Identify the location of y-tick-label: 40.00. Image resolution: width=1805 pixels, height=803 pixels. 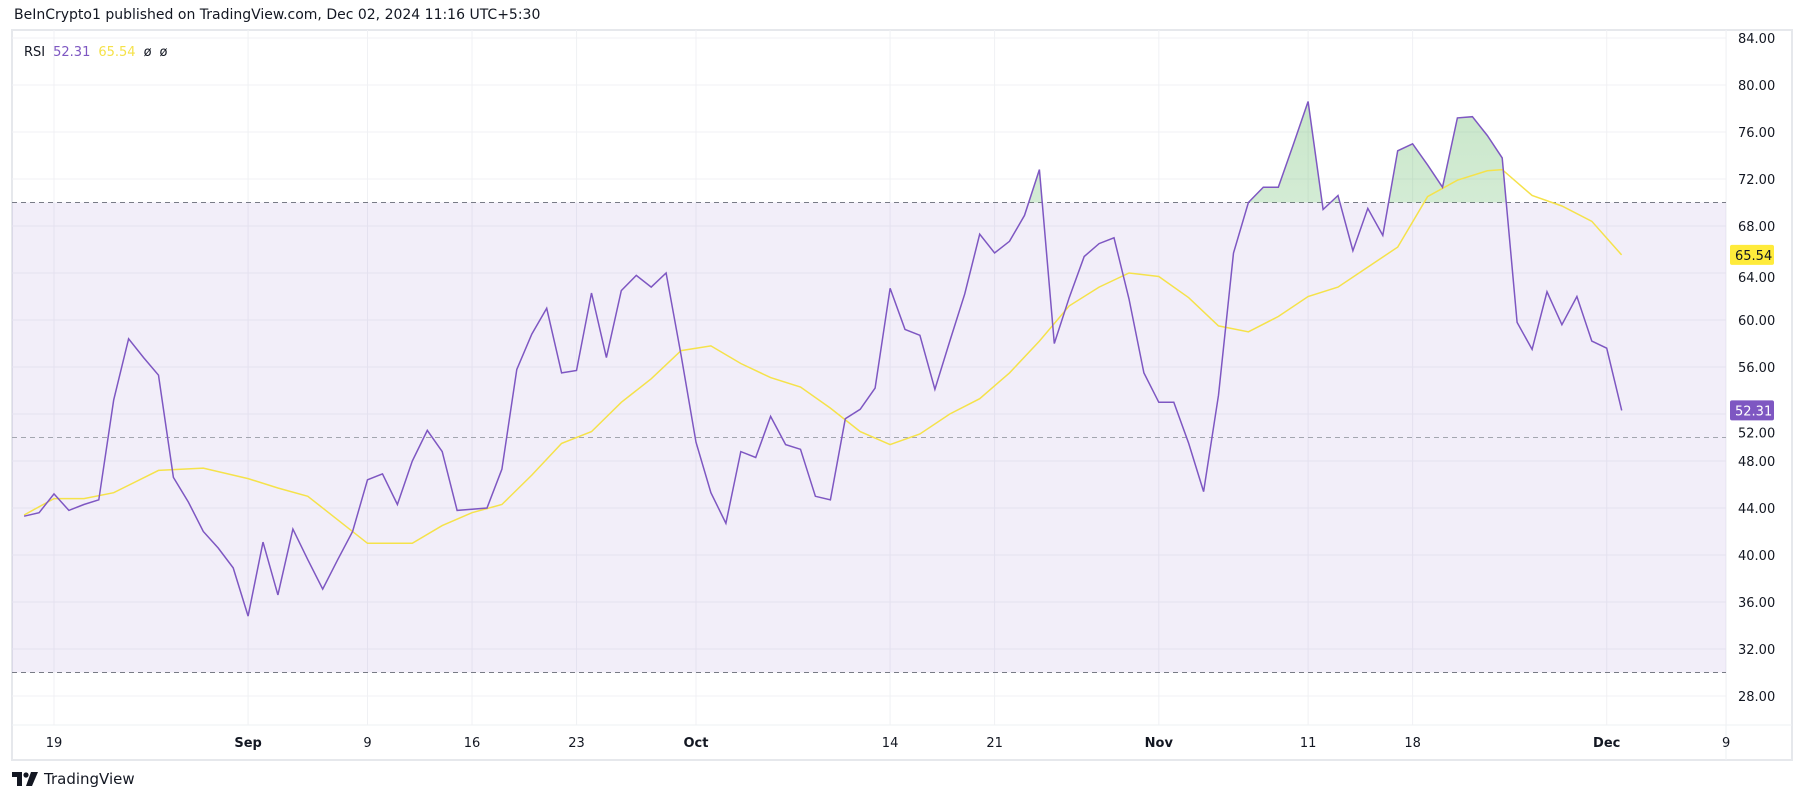
(1756, 556).